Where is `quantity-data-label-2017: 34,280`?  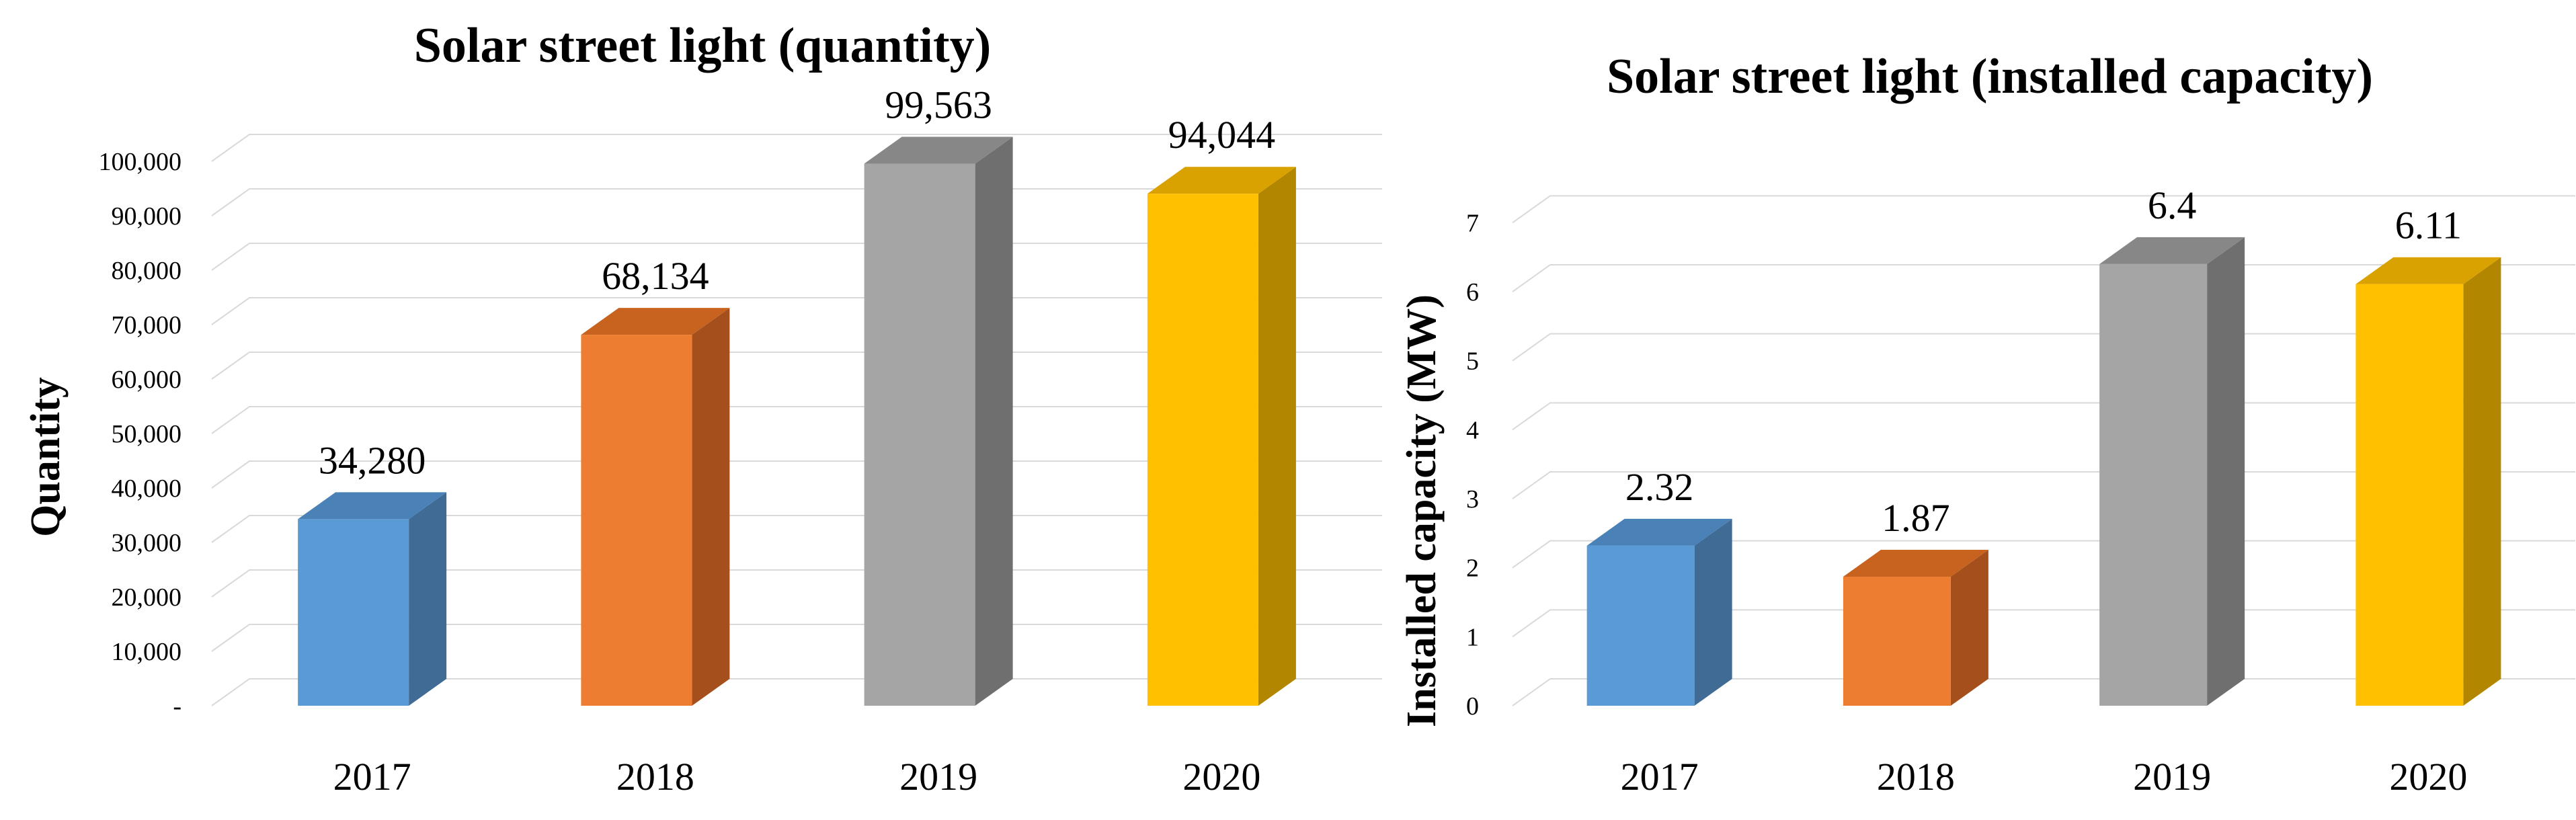
quantity-data-label-2017: 34,280 is located at coordinates (372, 460).